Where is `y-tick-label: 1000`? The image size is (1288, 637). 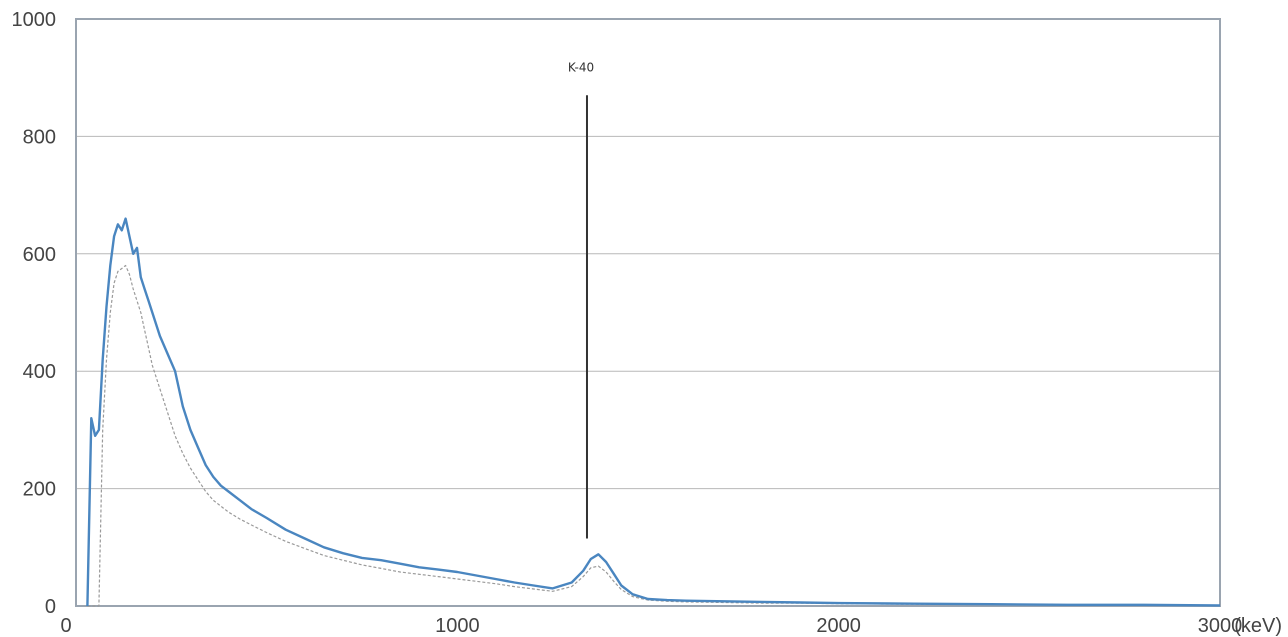
y-tick-label: 1000 is located at coordinates (34, 20).